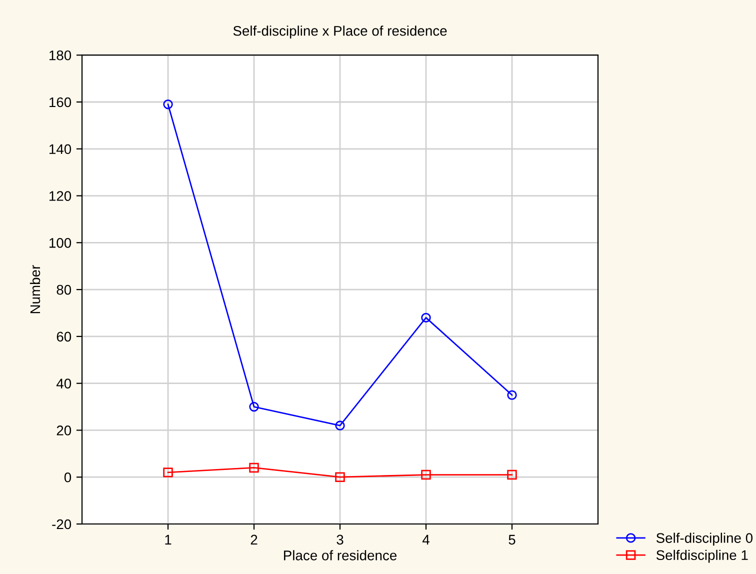 The image size is (756, 574). What do you see at coordinates (426, 539) in the screenshot?
I see `x-tick-label: 4` at bounding box center [426, 539].